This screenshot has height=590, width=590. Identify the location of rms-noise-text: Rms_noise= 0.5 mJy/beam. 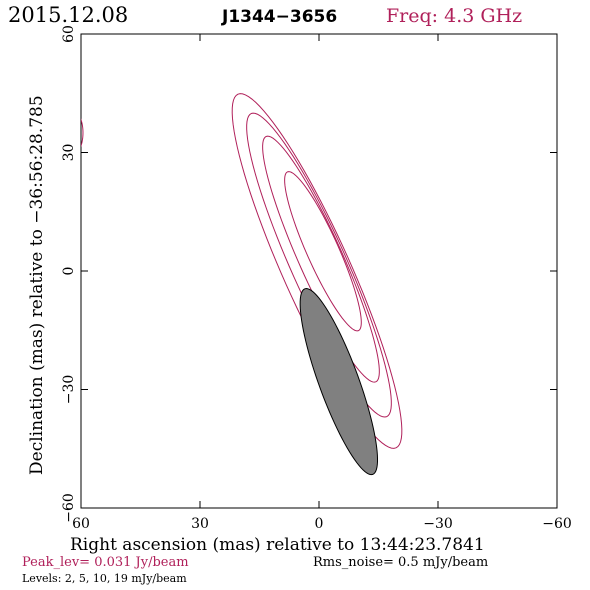
(400, 562).